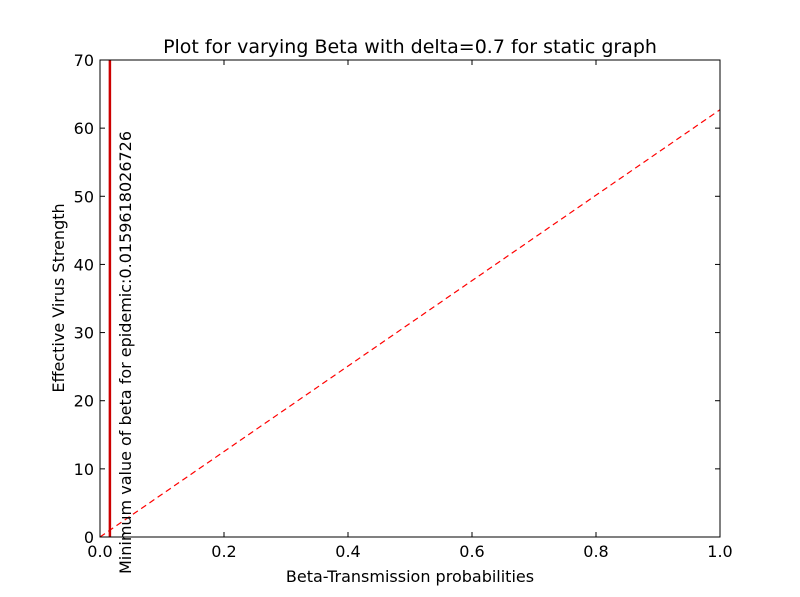  What do you see at coordinates (471, 551) in the screenshot?
I see `x-tick-label: 0.6` at bounding box center [471, 551].